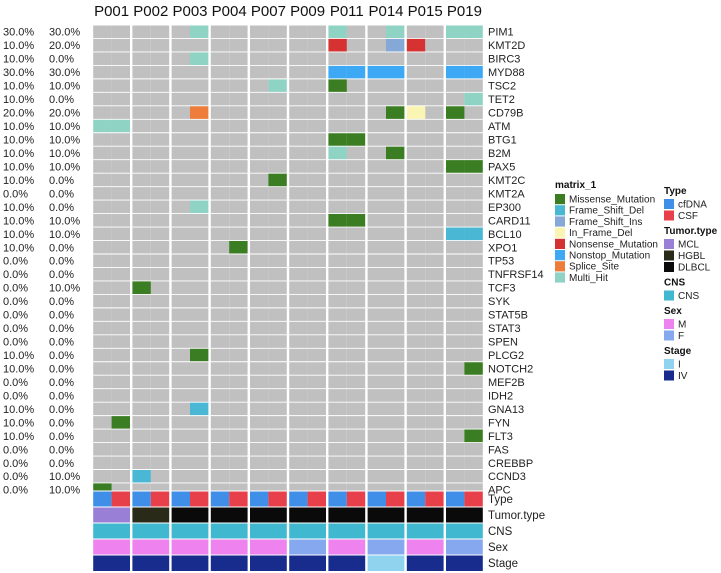  Describe the element at coordinates (499, 302) in the screenshot. I see `gene-label: SYK` at that location.